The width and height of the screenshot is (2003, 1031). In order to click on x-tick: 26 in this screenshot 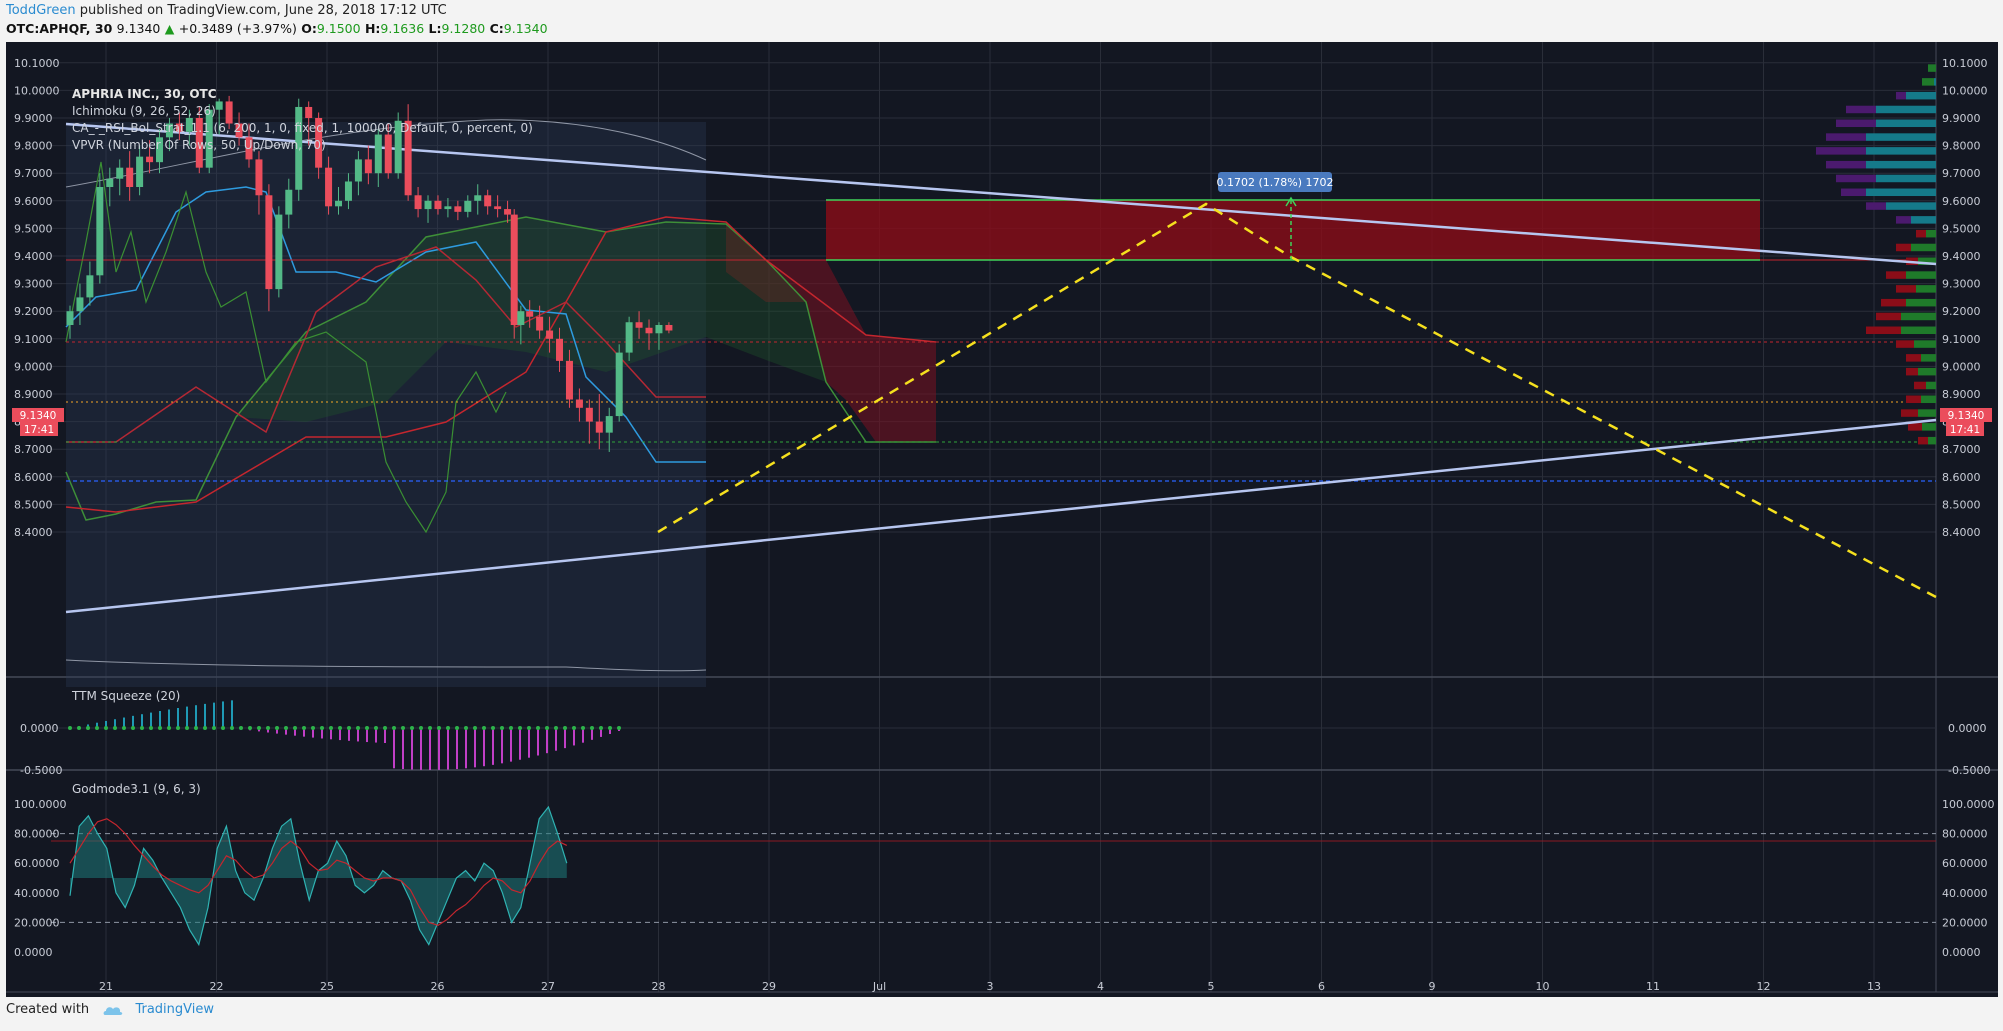, I will do `click(438, 986)`.